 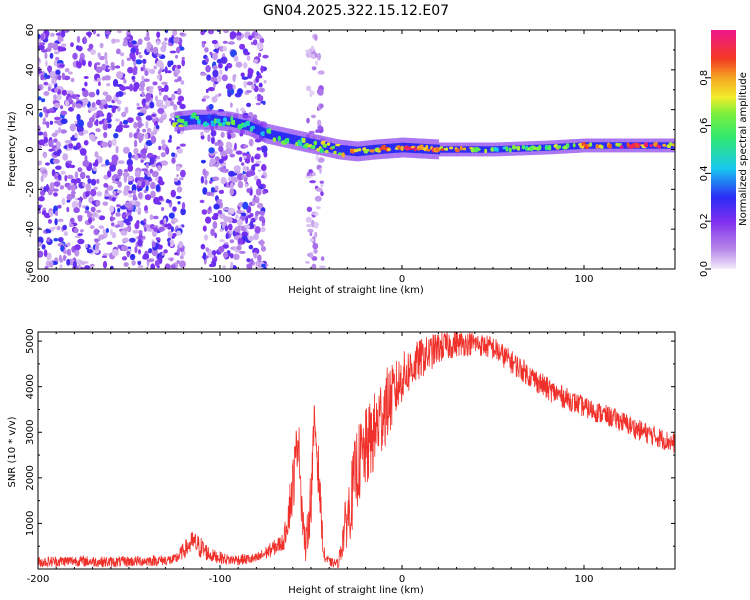 I want to click on y-tick-label: 0, so click(x=30, y=149).